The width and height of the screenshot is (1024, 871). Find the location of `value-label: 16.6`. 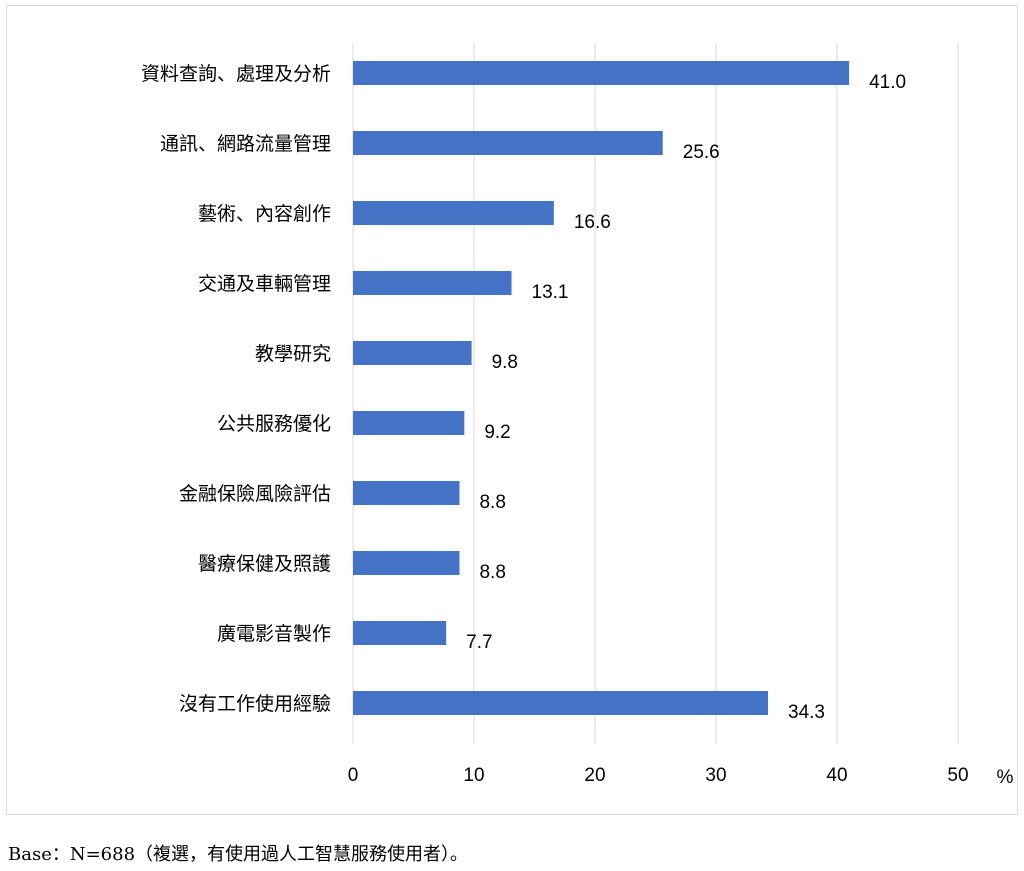

value-label: 16.6 is located at coordinates (592, 222).